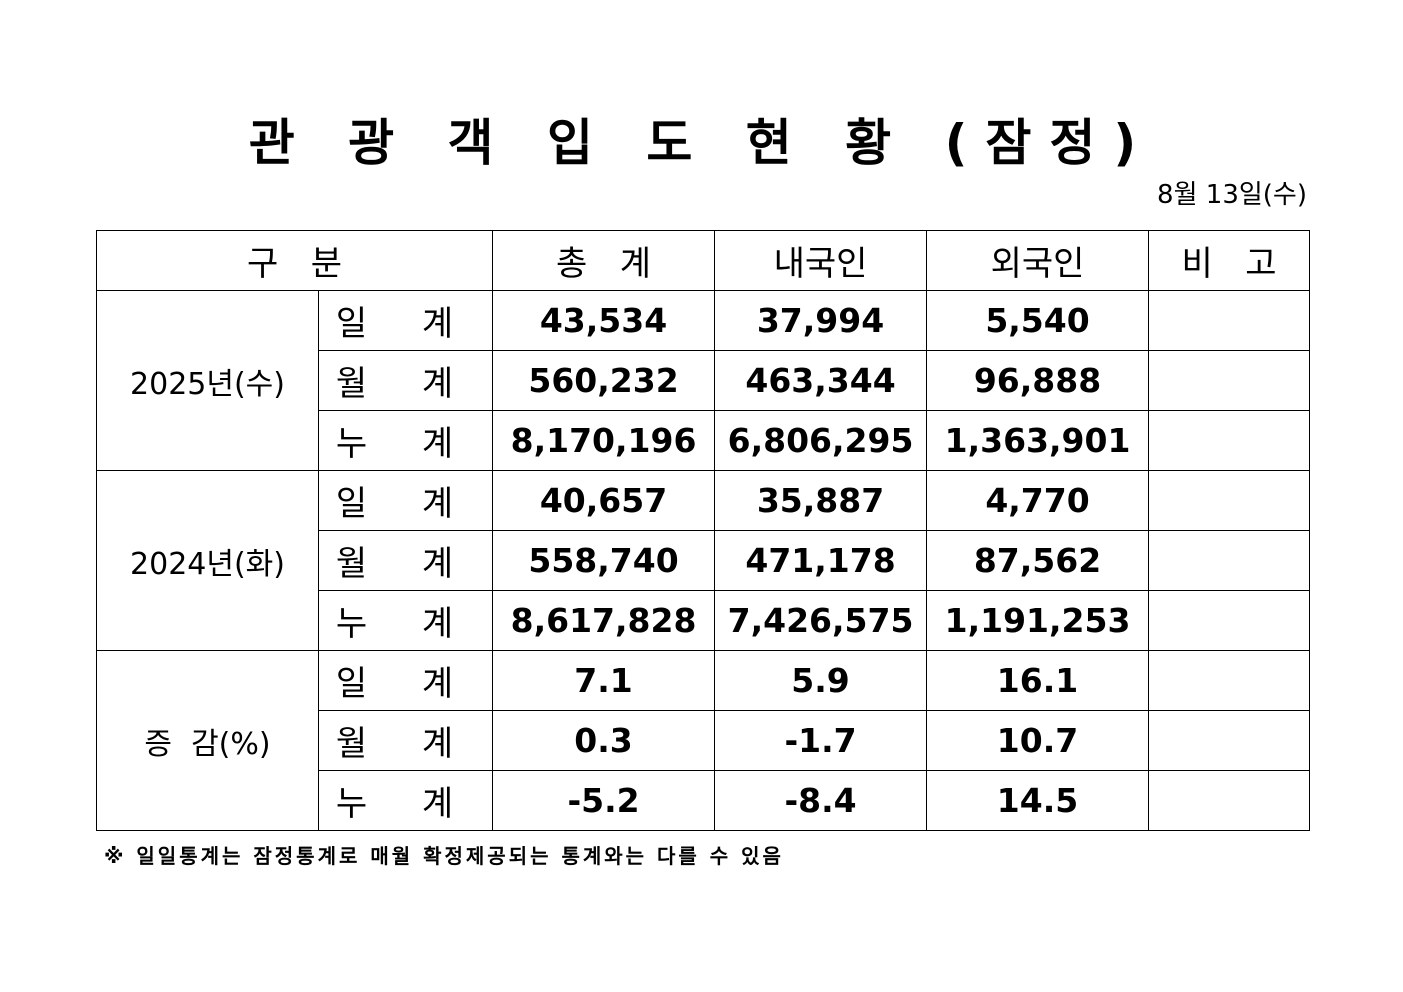 This screenshot has height=992, width=1403. I want to click on cell-total: 0.3, so click(604, 740).